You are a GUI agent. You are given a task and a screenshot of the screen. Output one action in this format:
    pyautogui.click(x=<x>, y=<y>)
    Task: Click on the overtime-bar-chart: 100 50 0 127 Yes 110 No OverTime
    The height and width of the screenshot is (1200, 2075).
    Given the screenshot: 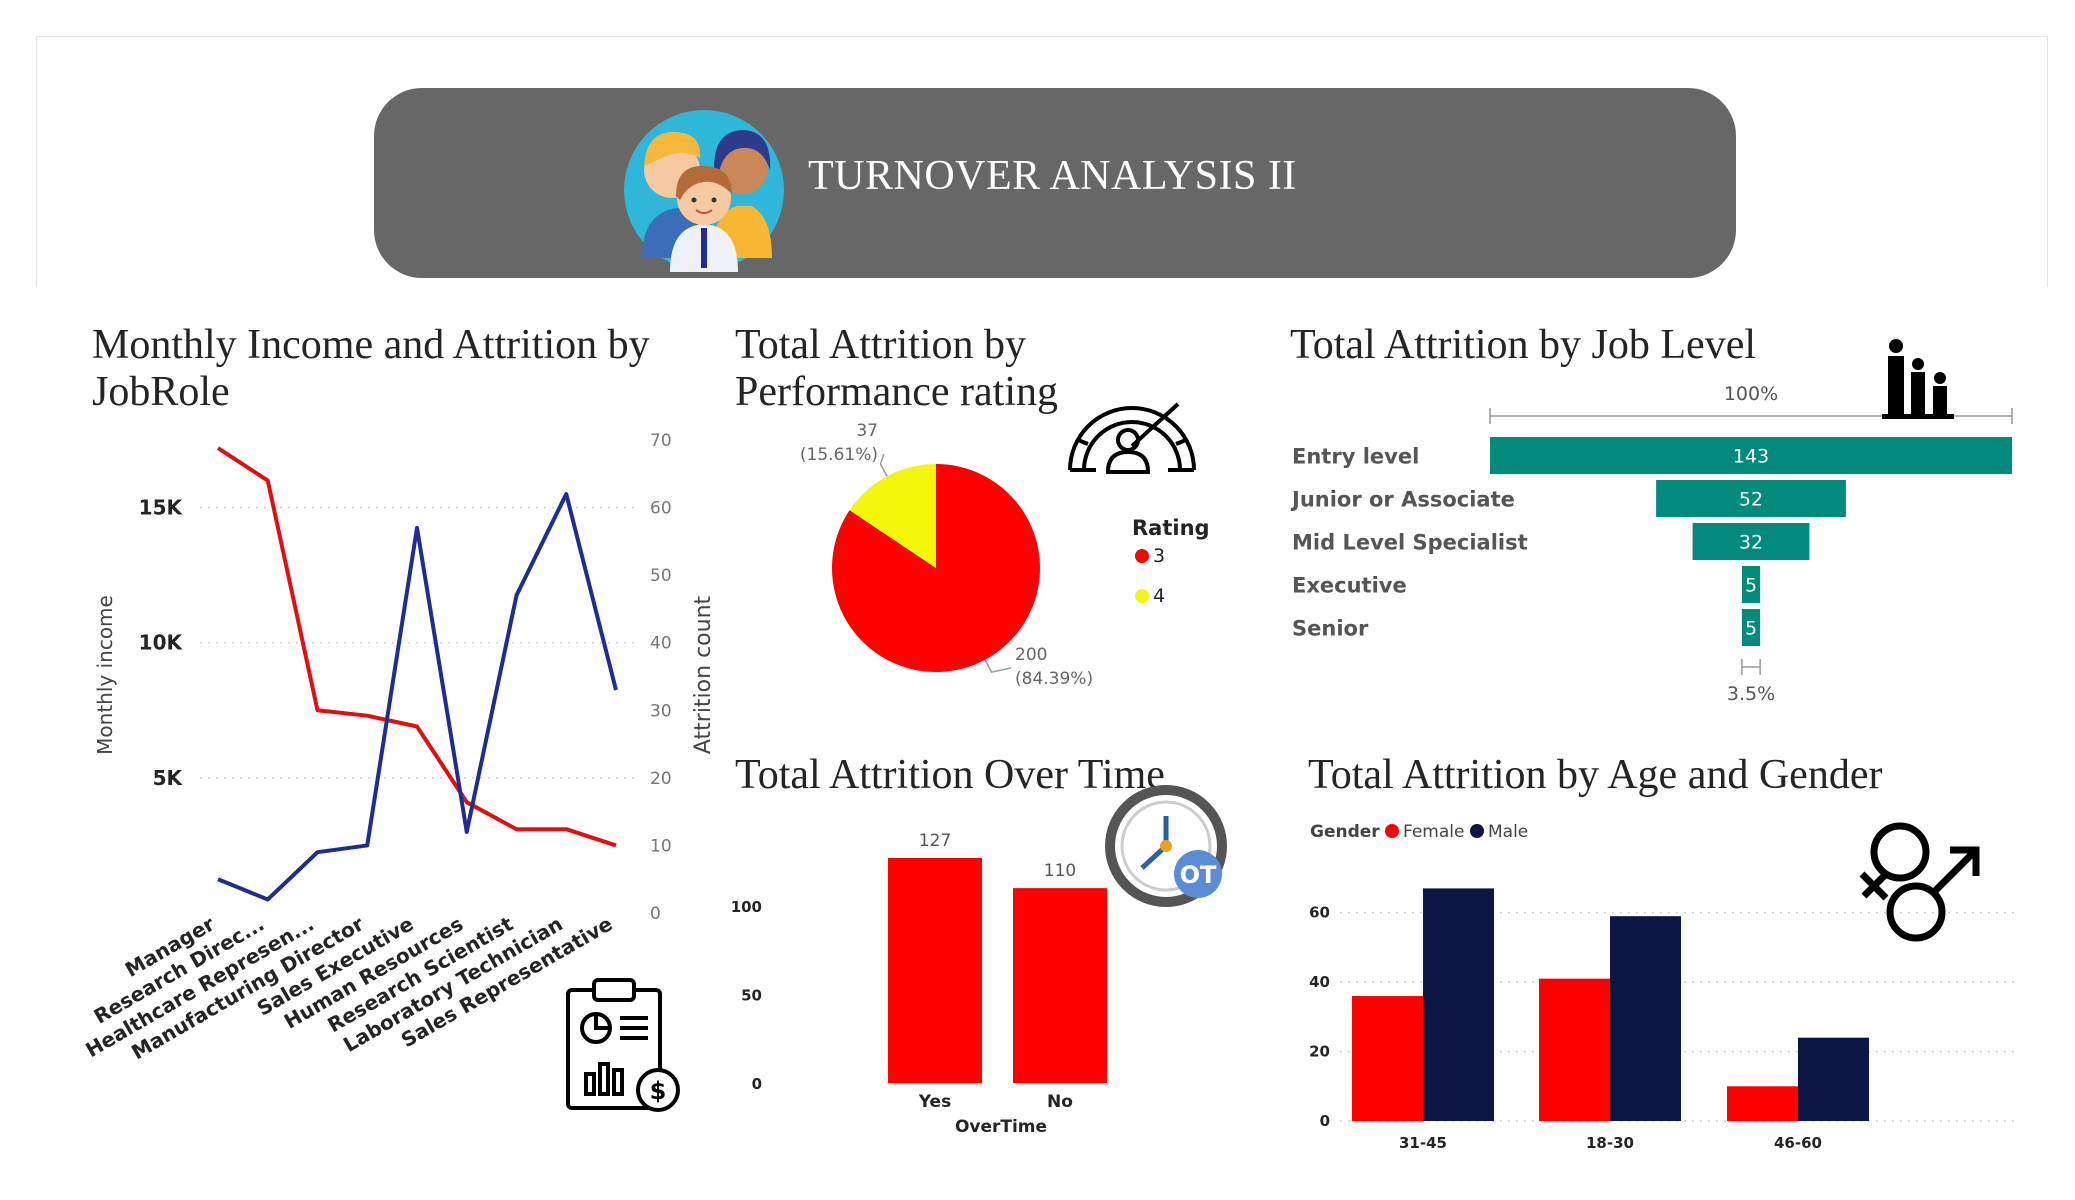 What is the action you would take?
    pyautogui.click(x=919, y=984)
    